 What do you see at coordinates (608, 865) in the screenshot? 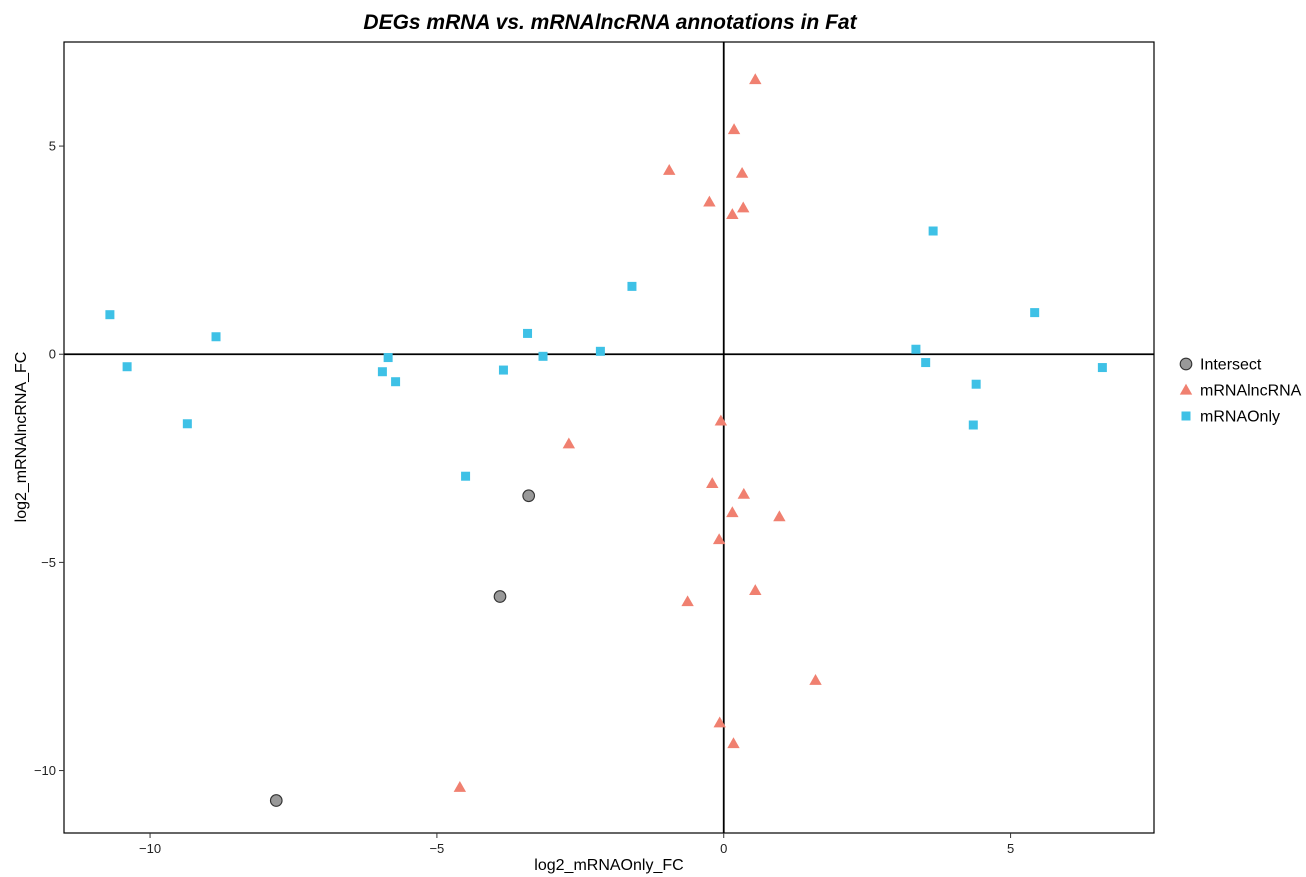
I see `x-axis-label: log2_mRNAOnly_FC` at bounding box center [608, 865].